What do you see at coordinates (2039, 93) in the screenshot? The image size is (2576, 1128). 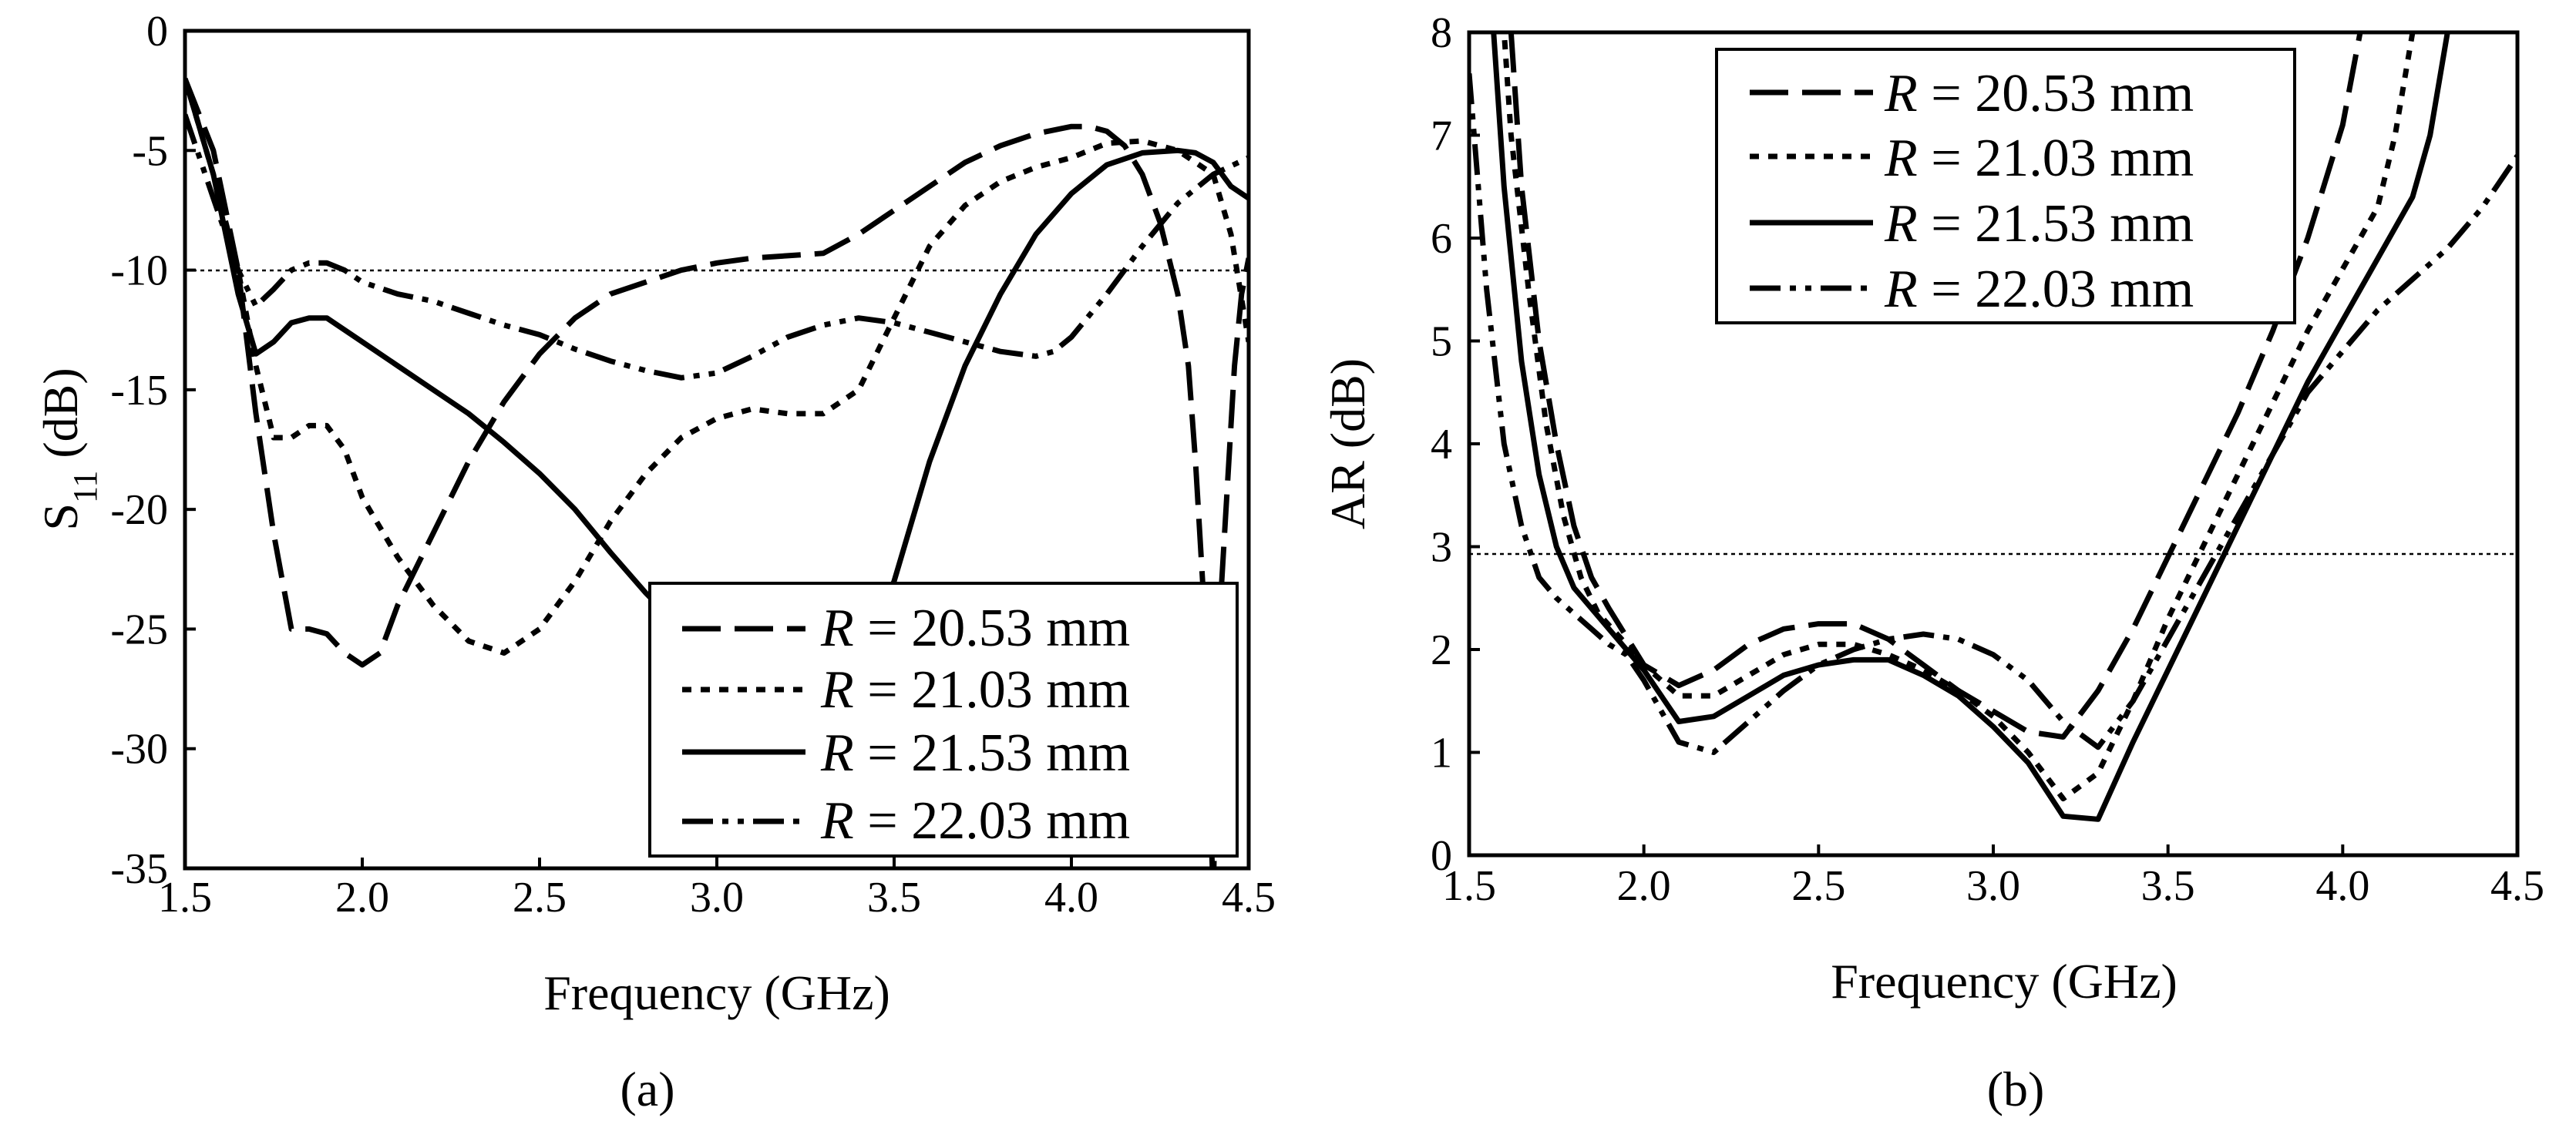 I see `chart-b-legend-label-1: R = 20.53 mm` at bounding box center [2039, 93].